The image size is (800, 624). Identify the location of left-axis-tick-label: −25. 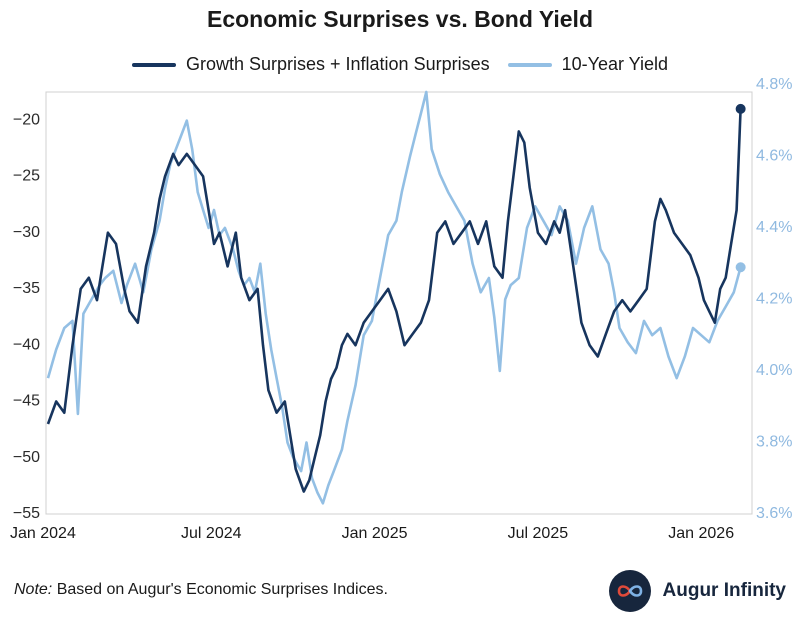
(26, 176).